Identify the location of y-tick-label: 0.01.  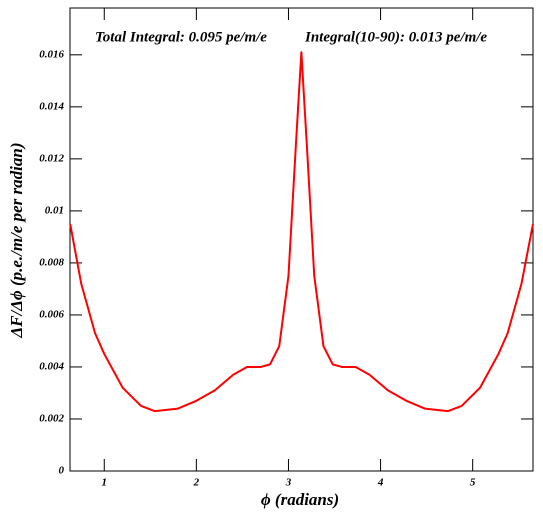
(54, 210).